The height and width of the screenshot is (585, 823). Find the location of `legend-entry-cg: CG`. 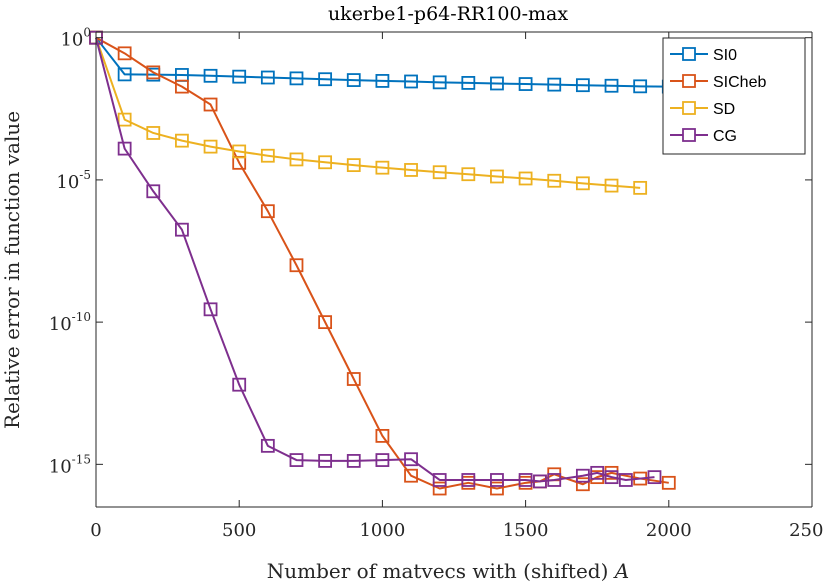

legend-entry-cg: CG is located at coordinates (703, 136).